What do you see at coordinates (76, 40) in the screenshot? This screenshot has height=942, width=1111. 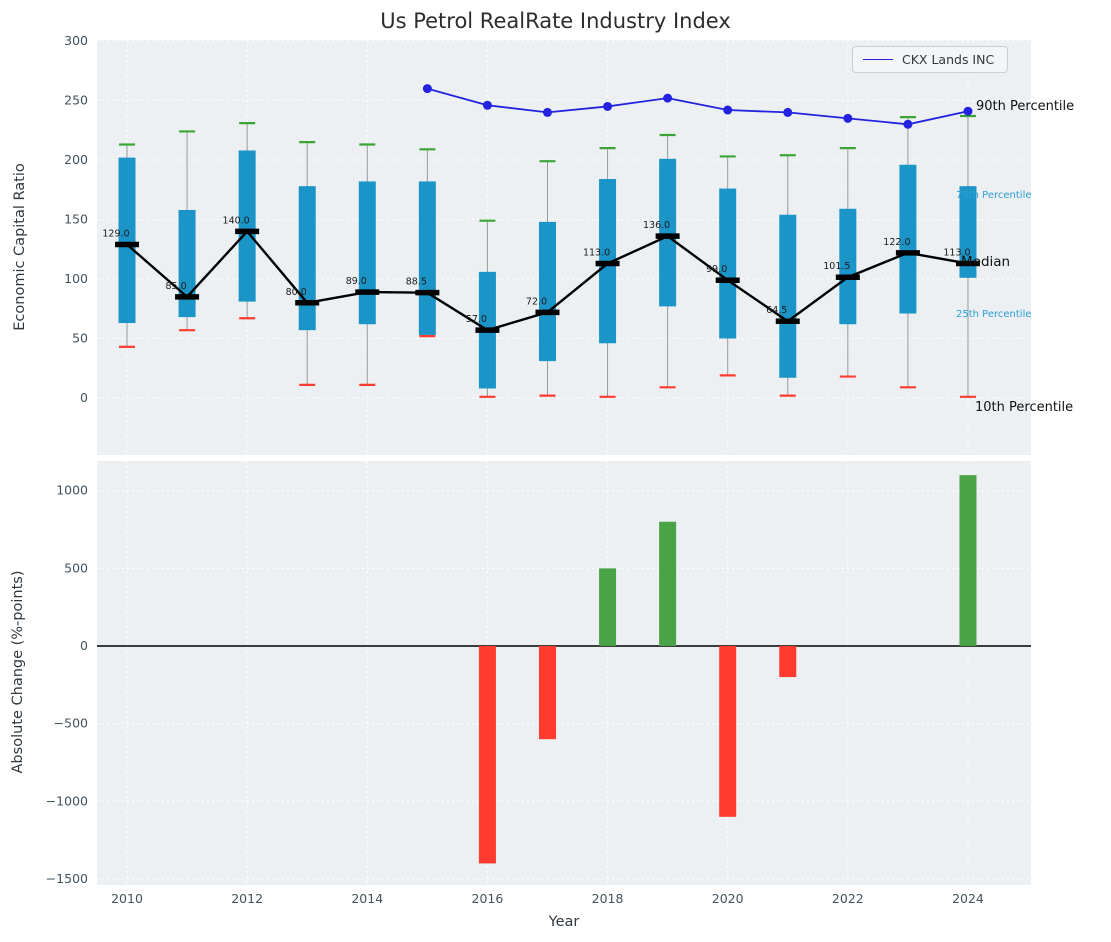 I see `svg-text: 300` at bounding box center [76, 40].